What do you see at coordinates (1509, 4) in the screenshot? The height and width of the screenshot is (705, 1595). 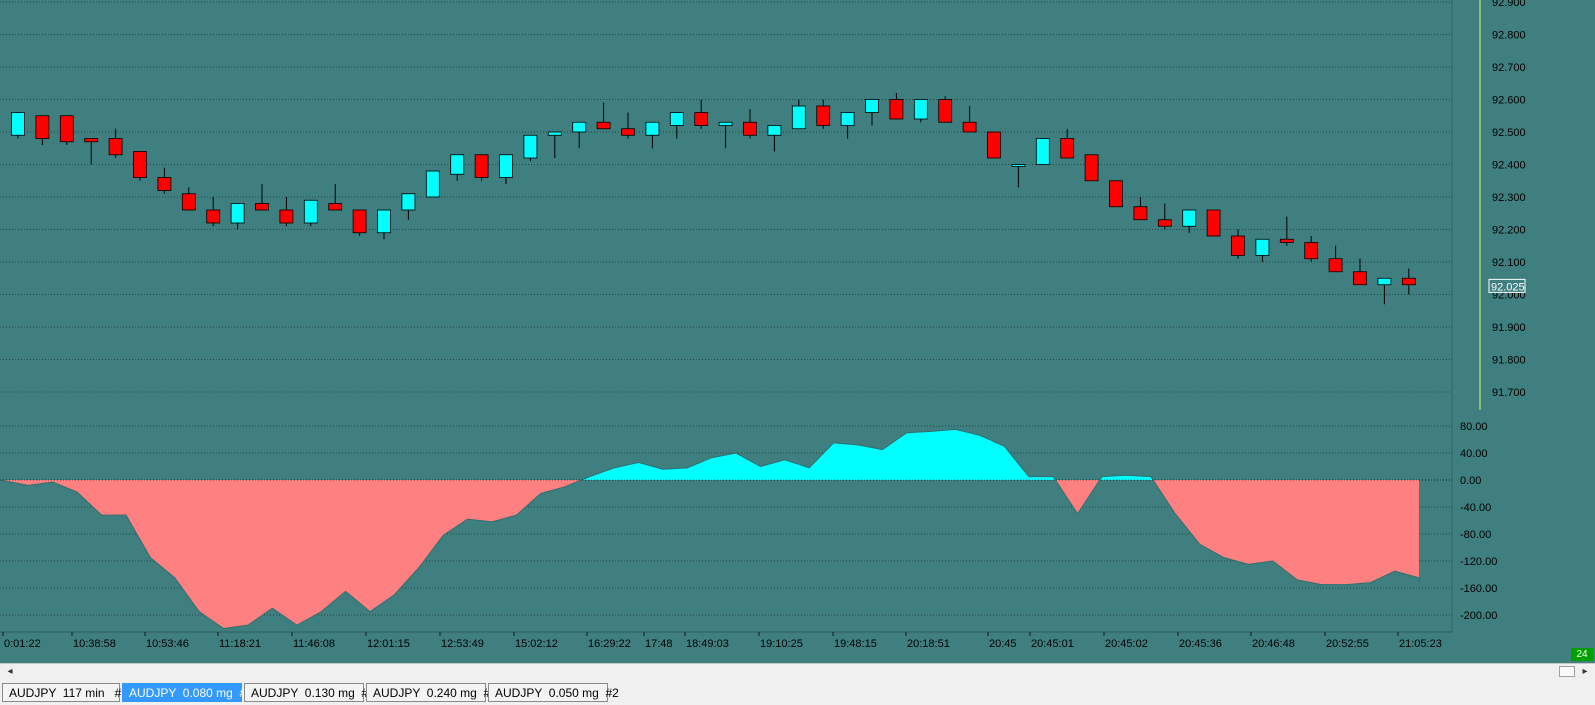 I see `price-tick-label: 92.900` at bounding box center [1509, 4].